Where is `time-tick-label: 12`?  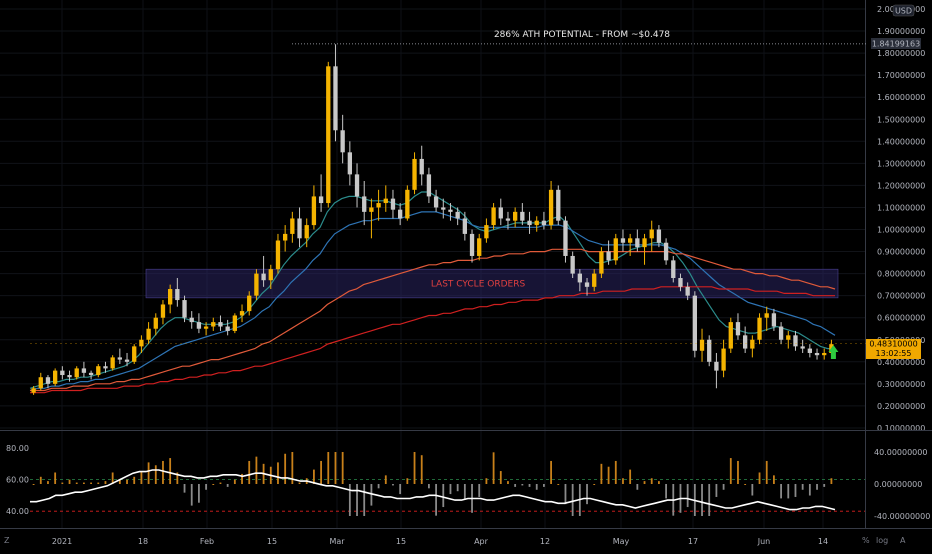
time-tick-label: 12 is located at coordinates (545, 541).